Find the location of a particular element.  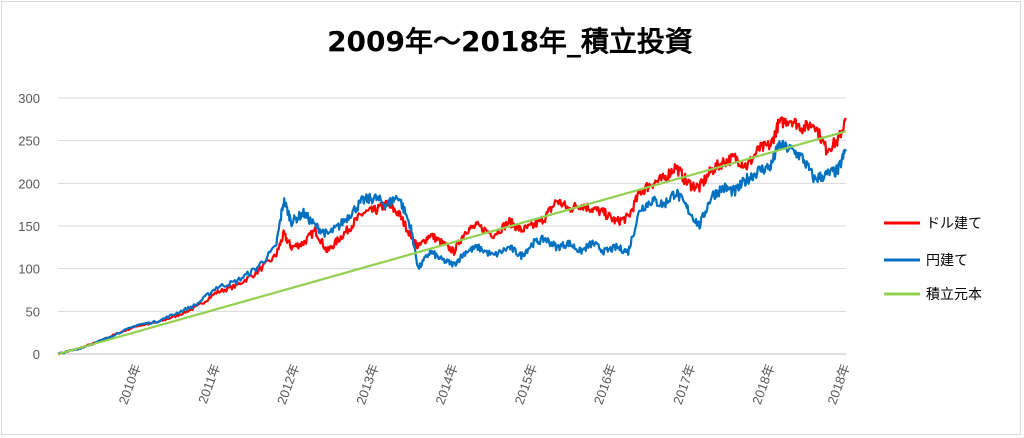

y-tick-label: 150 is located at coordinates (29, 226).